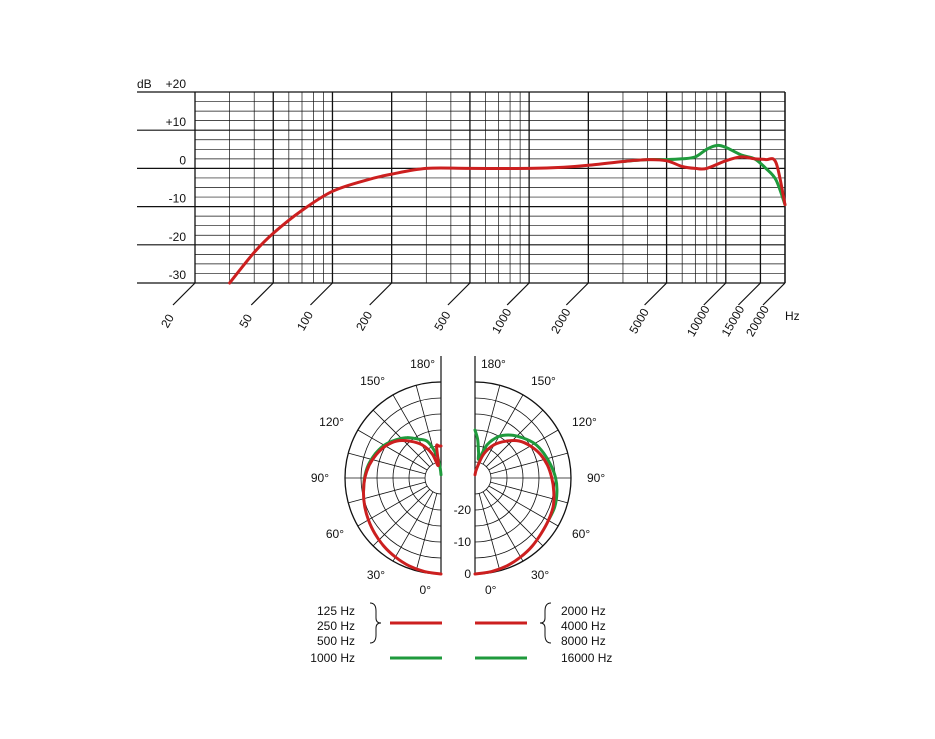  Describe the element at coordinates (507, 220) in the screenshot. I see `frequency-curve-red` at that location.